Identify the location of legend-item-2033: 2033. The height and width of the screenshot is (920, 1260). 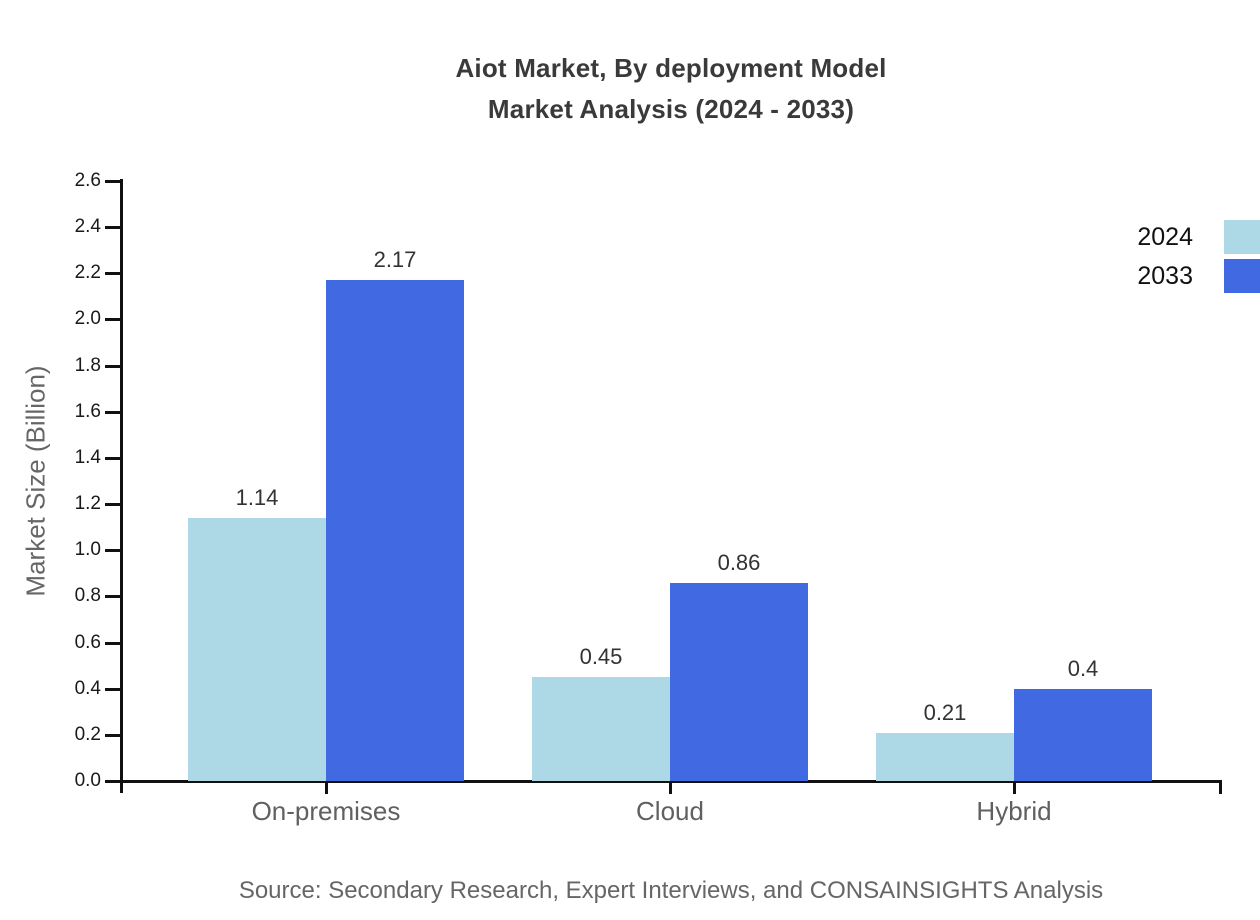
(1198, 276).